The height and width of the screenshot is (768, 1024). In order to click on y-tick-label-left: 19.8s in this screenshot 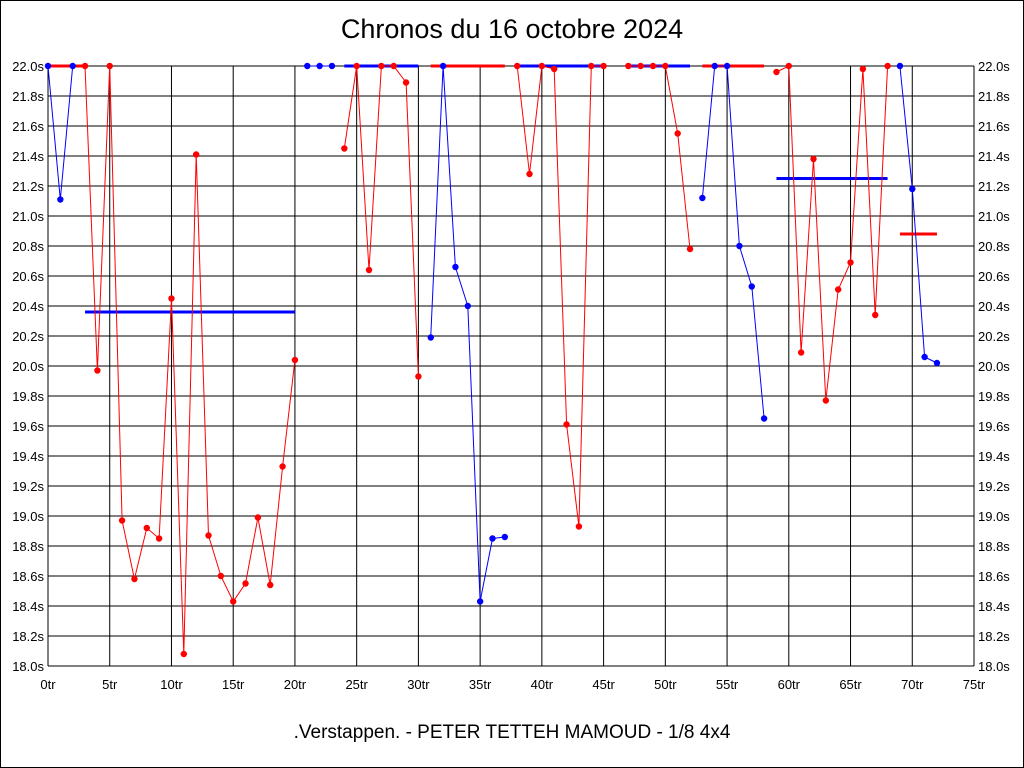, I will do `click(28, 396)`.